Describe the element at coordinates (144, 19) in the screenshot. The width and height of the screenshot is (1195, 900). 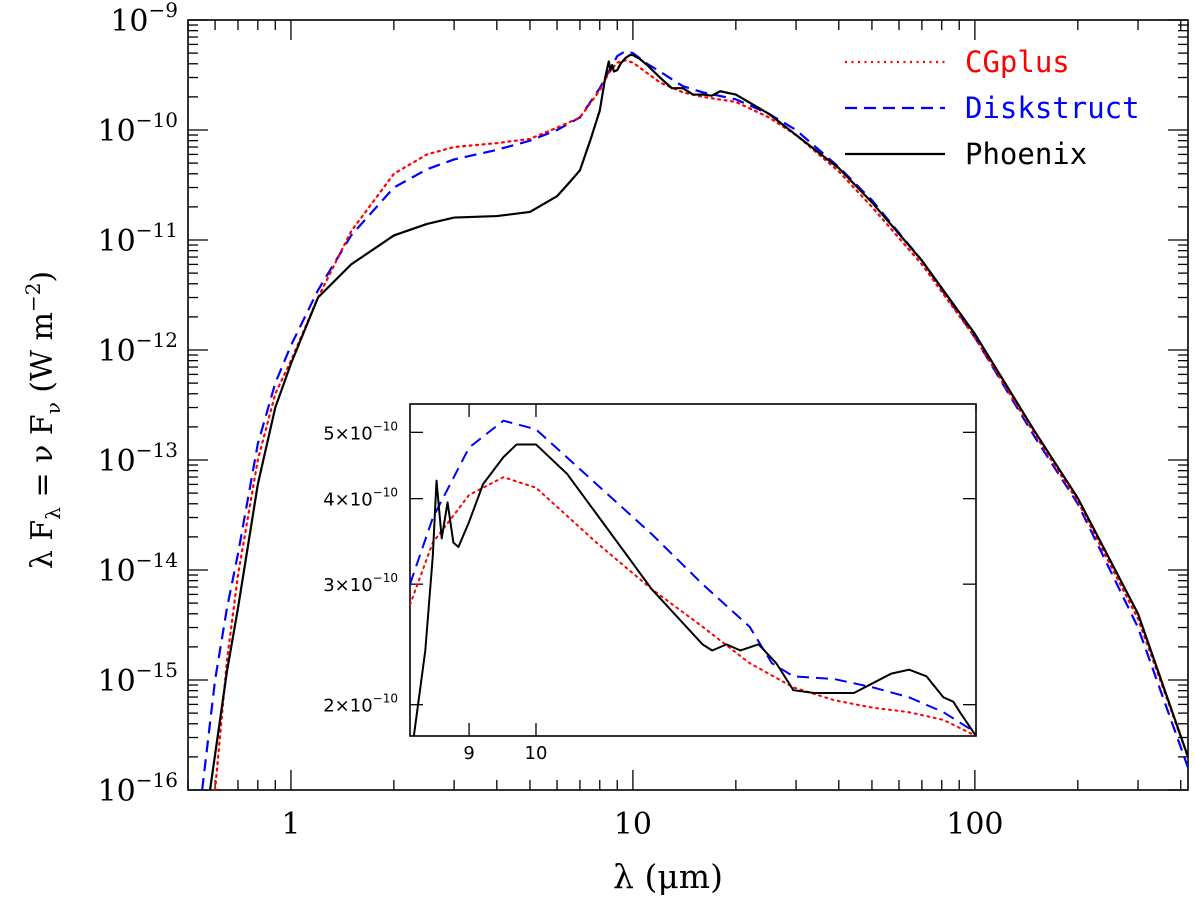
I see `main-y-tick-label: 10−9` at that location.